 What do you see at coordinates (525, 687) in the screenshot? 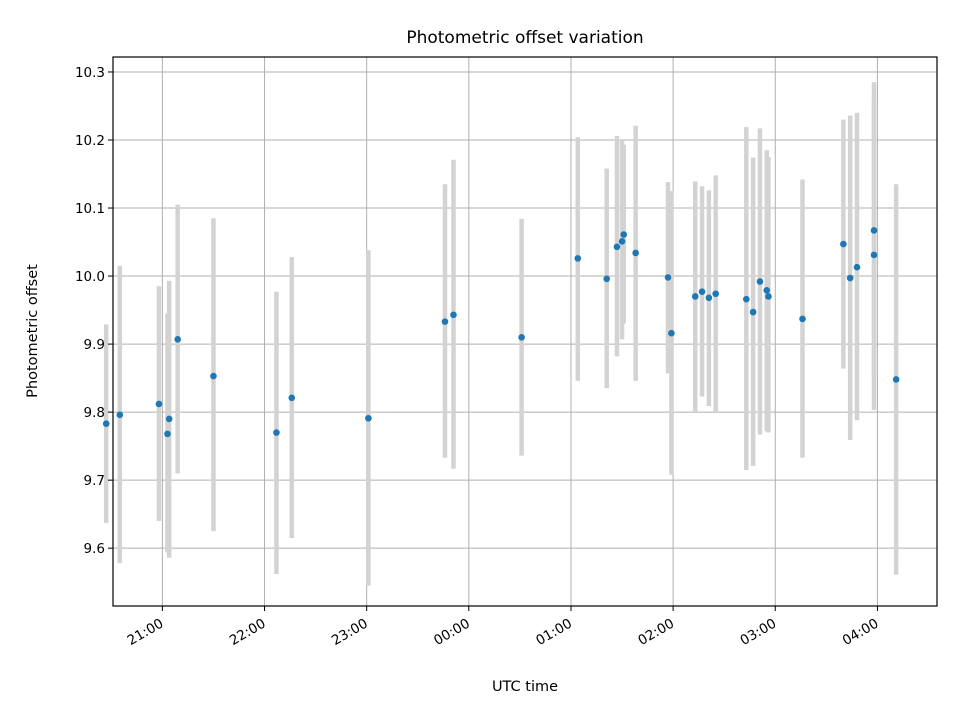
I see `x-axis-title: UTC time` at bounding box center [525, 687].